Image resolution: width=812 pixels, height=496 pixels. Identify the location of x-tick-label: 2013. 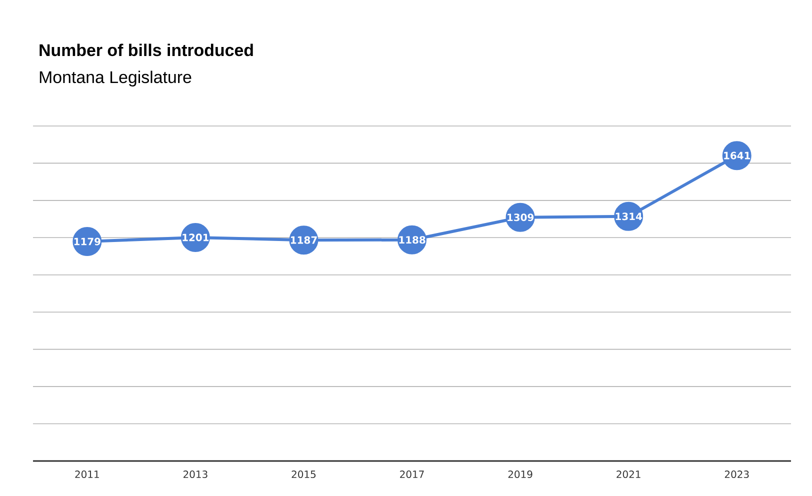
(195, 474).